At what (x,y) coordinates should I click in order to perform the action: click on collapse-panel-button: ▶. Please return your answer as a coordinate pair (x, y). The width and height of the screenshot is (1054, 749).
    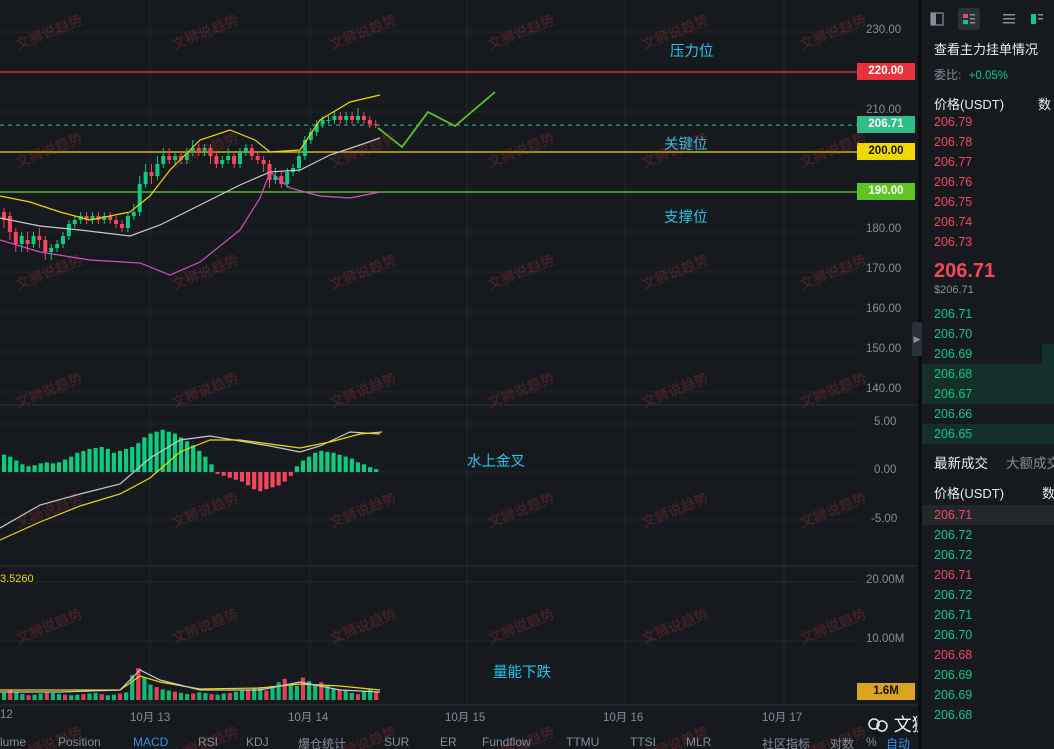
    Looking at the image, I should click on (917, 339).